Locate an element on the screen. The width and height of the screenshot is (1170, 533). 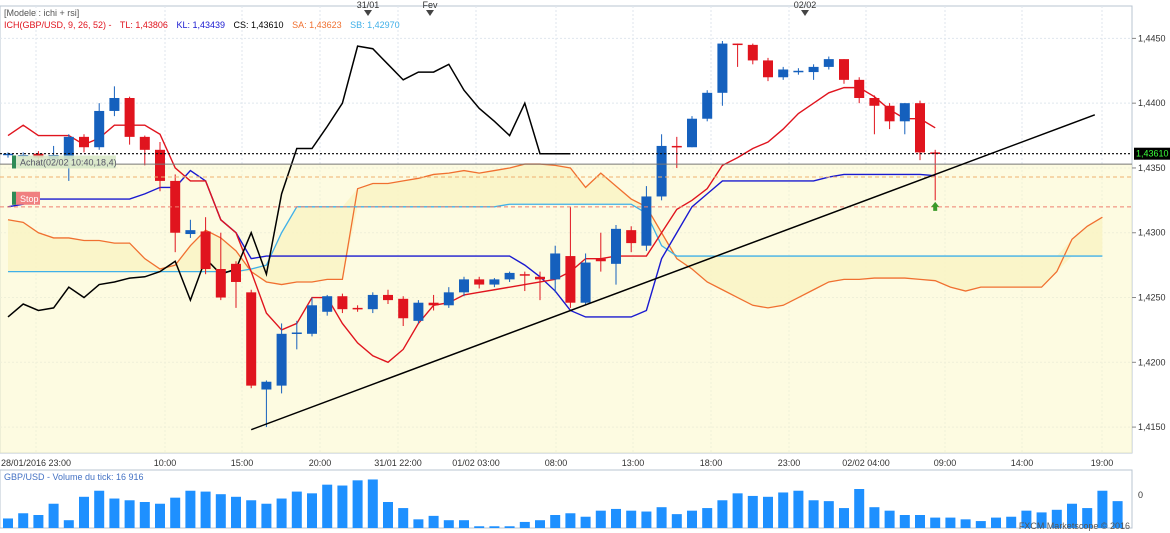
legend-sa: SA: 1,43623 is located at coordinates (317, 25).